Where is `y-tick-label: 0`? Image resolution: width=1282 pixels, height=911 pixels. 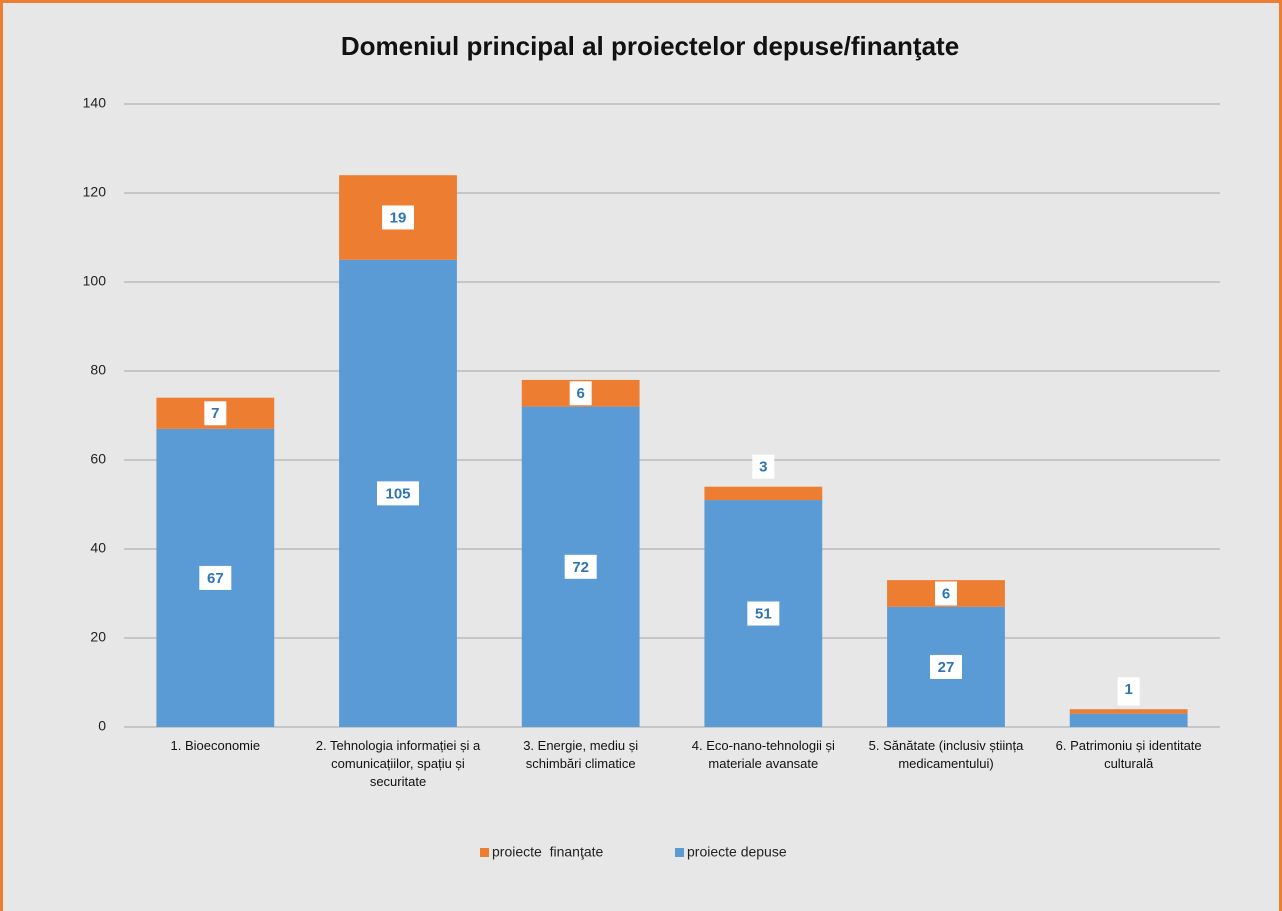 y-tick-label: 0 is located at coordinates (102, 726).